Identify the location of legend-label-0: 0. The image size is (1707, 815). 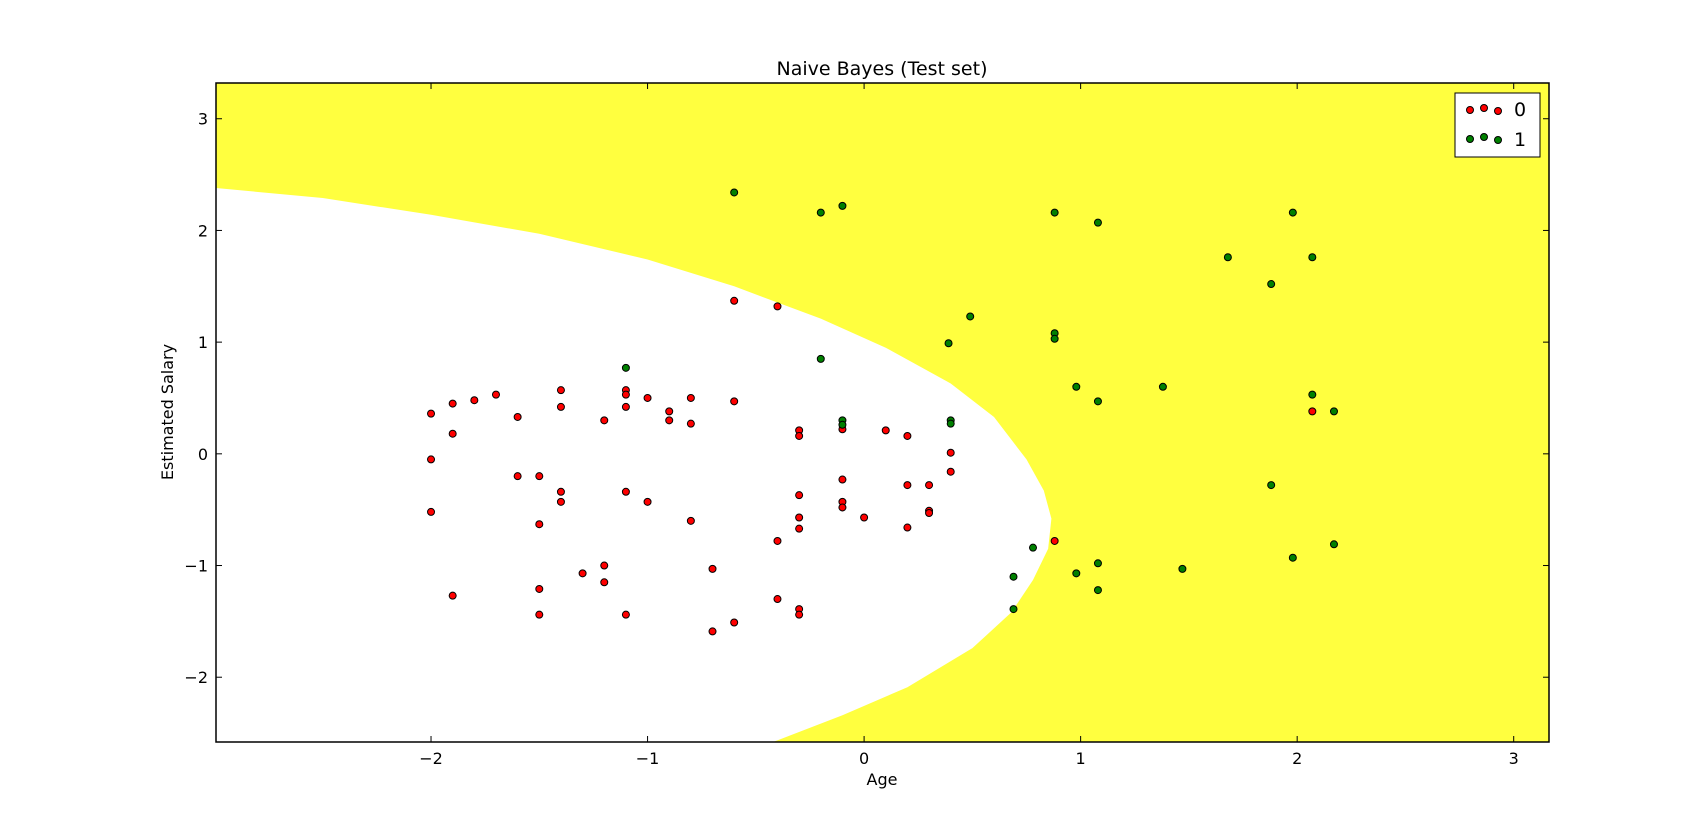
(1520, 110).